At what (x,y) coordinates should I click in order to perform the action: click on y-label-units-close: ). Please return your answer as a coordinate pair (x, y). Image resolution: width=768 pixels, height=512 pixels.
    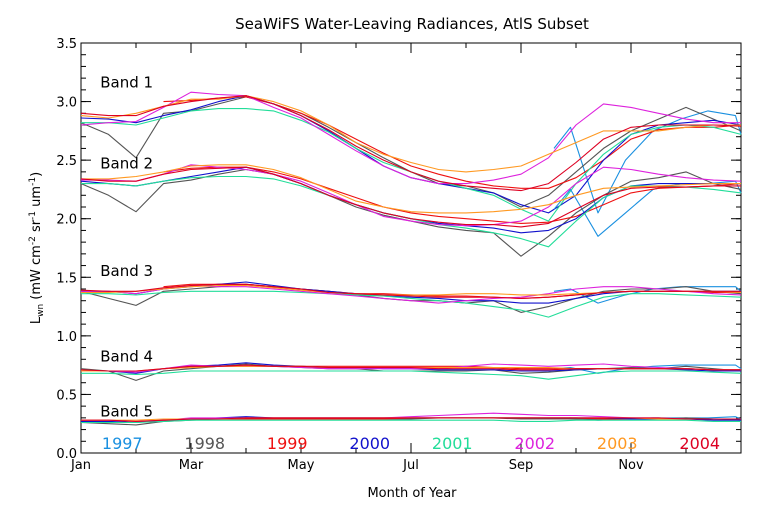
    Looking at the image, I should click on (36, 174).